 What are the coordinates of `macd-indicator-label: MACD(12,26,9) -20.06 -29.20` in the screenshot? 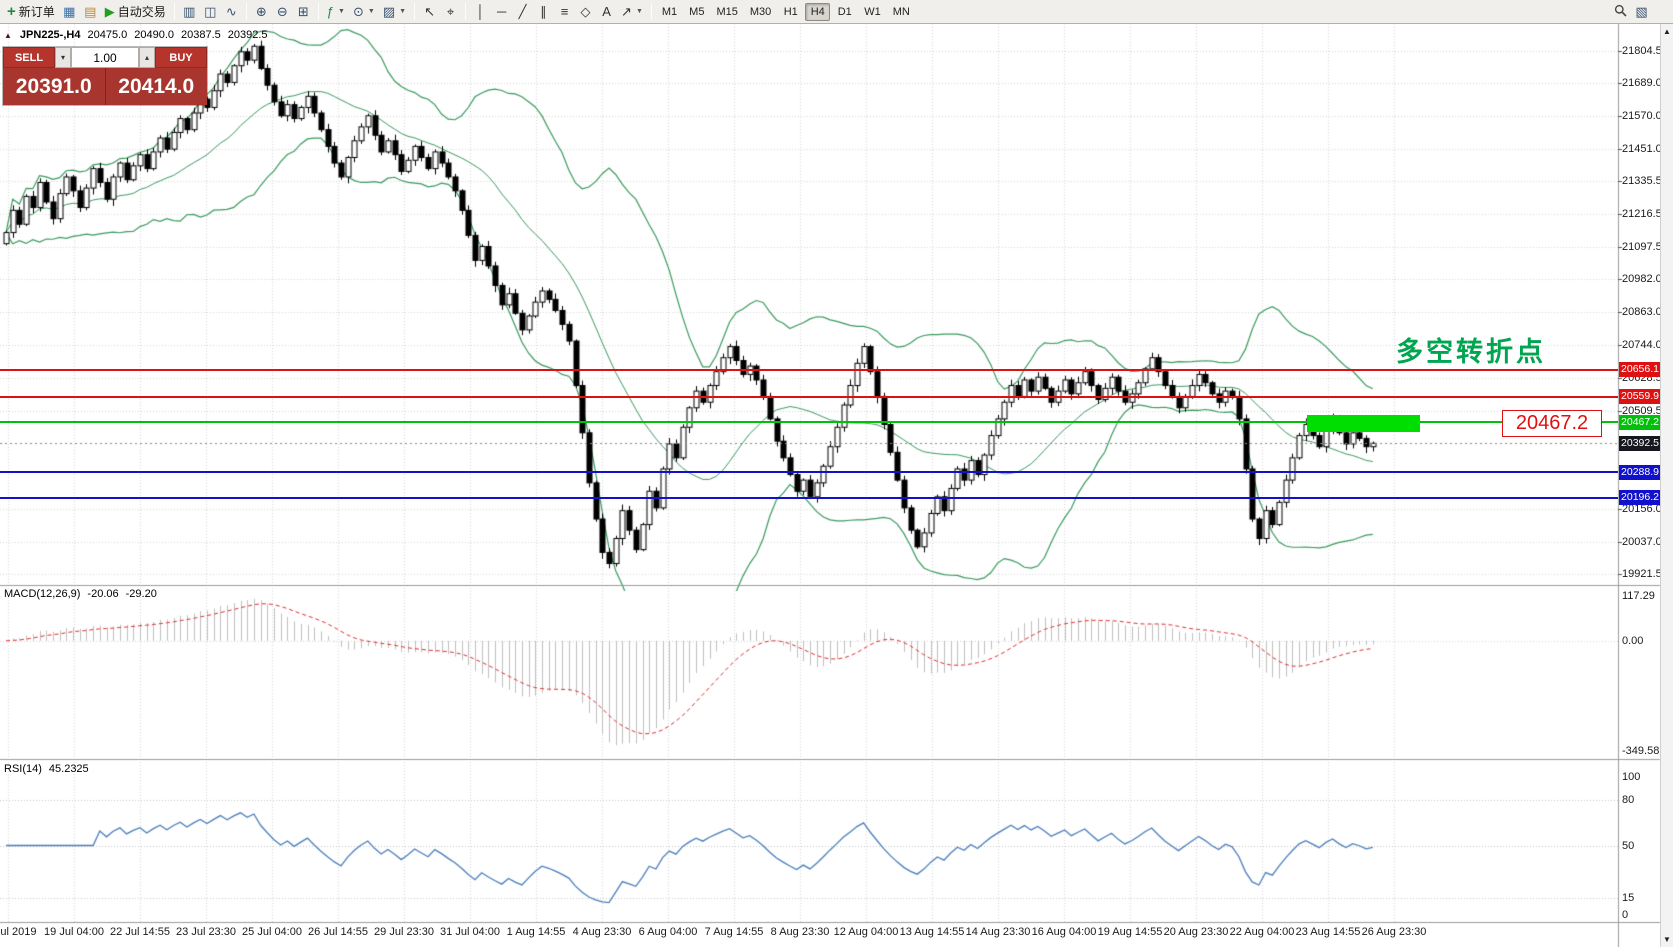 It's located at (80, 594).